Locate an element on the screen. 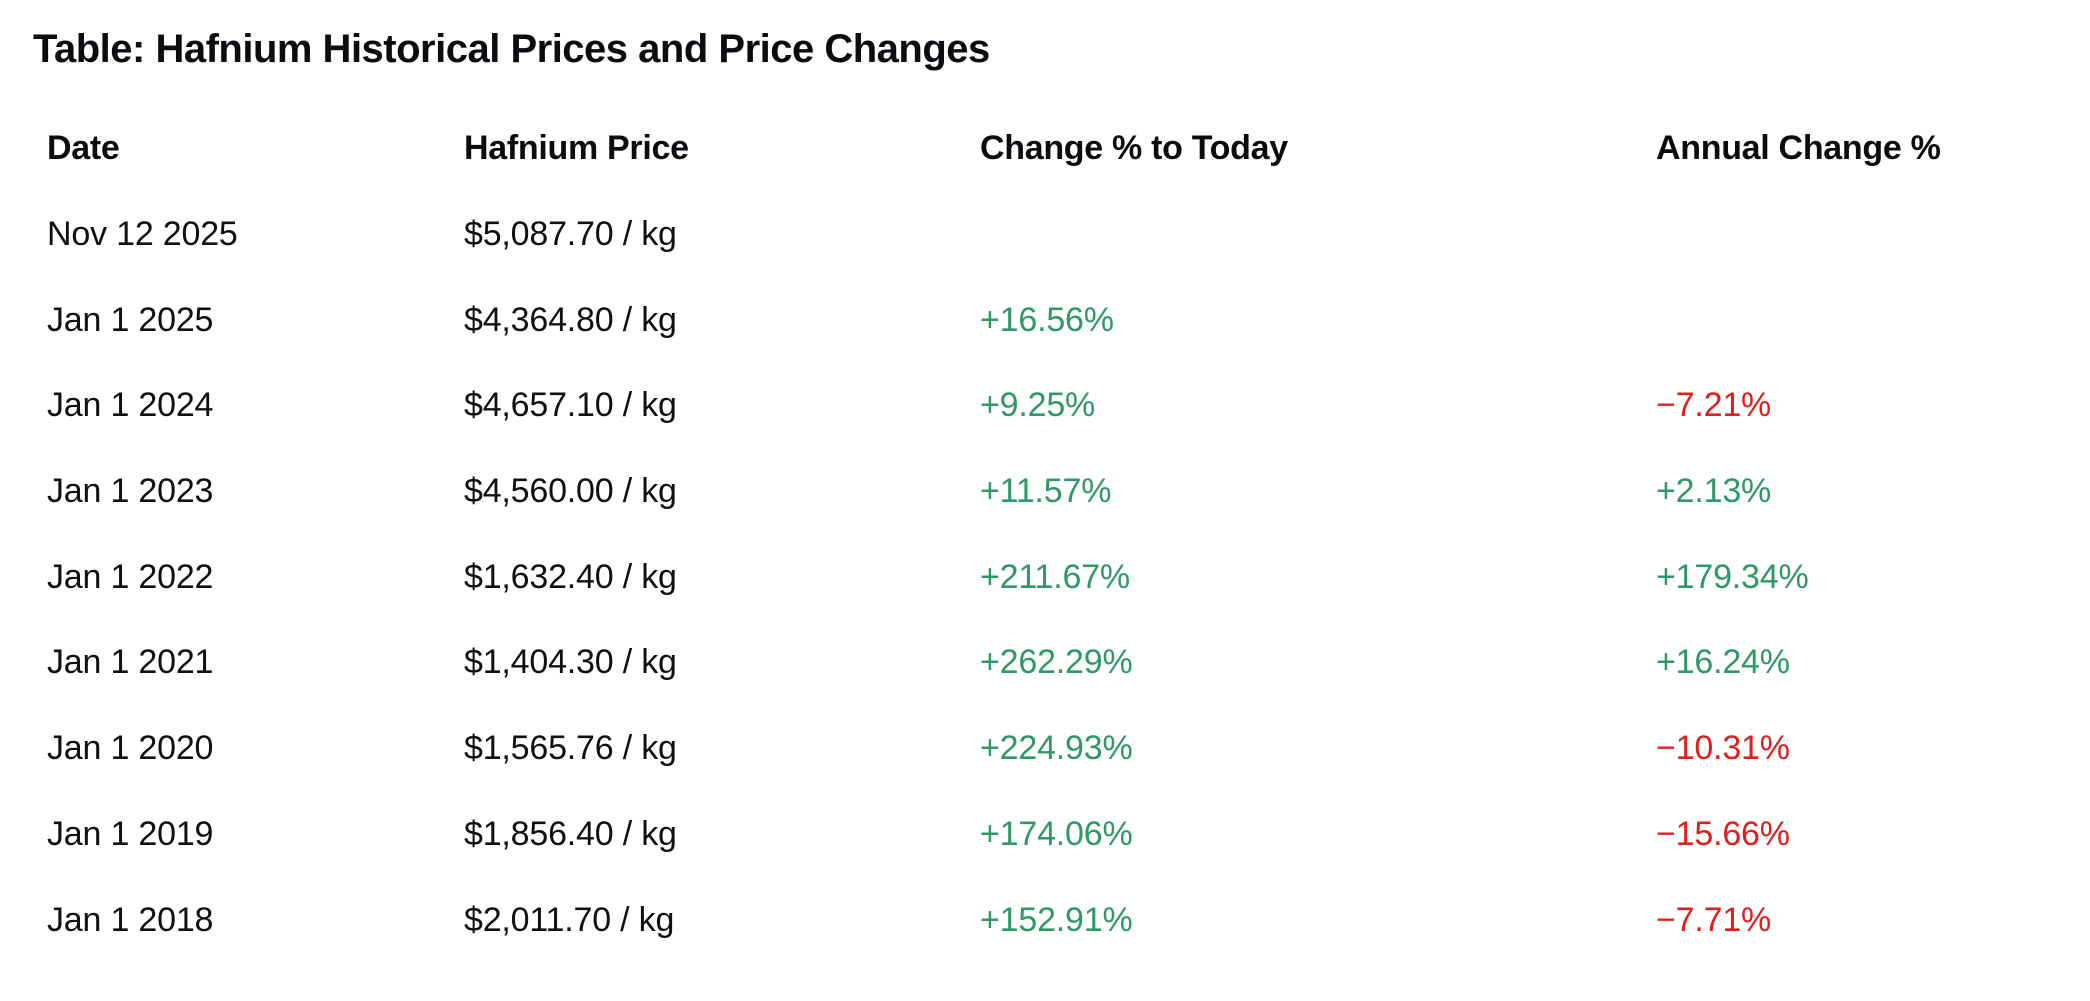  price-cell: $1,404.30 / kg is located at coordinates (570, 662).